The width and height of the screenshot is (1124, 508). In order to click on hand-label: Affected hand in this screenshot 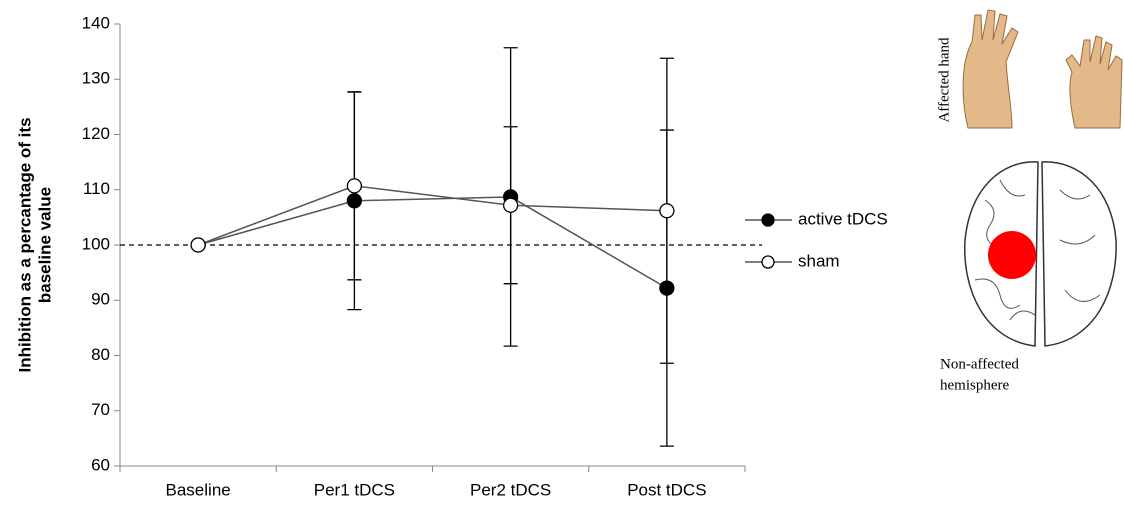, I will do `click(944, 80)`.